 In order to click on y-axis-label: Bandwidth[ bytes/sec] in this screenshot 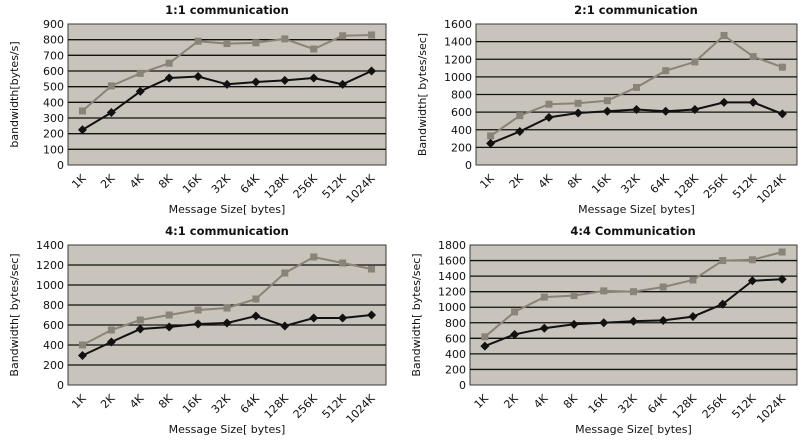, I will do `click(416, 314)`.